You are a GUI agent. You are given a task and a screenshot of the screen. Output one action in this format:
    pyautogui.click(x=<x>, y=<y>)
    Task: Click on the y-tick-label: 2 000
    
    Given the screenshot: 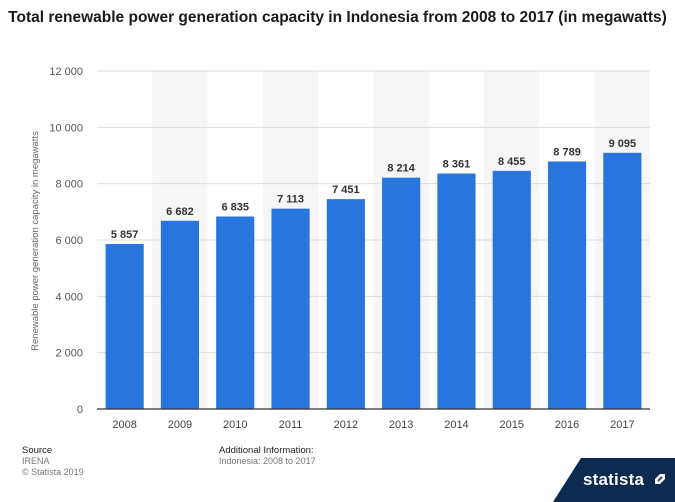 What is the action you would take?
    pyautogui.click(x=69, y=354)
    